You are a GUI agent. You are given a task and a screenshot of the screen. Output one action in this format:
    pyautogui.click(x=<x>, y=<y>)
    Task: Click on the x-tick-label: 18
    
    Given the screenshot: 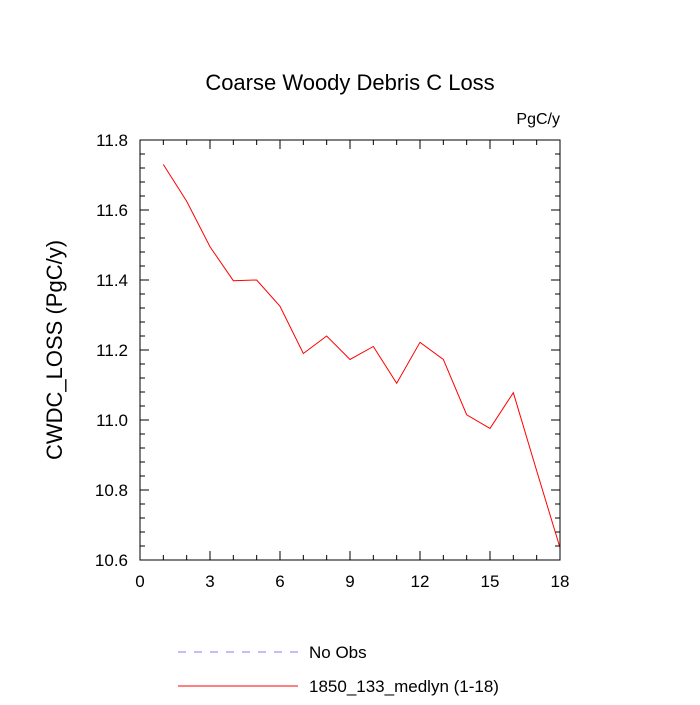 What is the action you would take?
    pyautogui.click(x=560, y=581)
    